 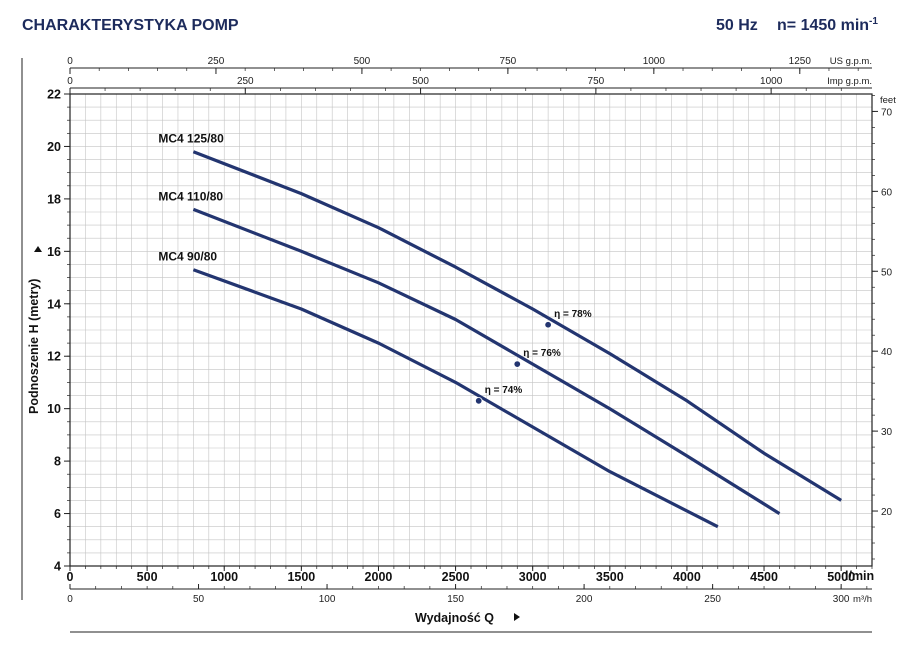 What do you see at coordinates (469, 85) in the screenshot?
I see `imp-gpm-axis: Imp g.p.m. 0 250 500 750 1000` at bounding box center [469, 85].